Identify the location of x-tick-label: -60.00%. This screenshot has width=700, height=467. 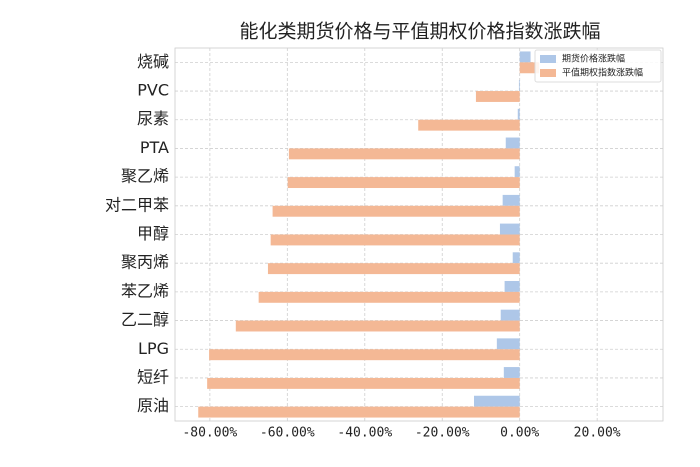
(287, 433).